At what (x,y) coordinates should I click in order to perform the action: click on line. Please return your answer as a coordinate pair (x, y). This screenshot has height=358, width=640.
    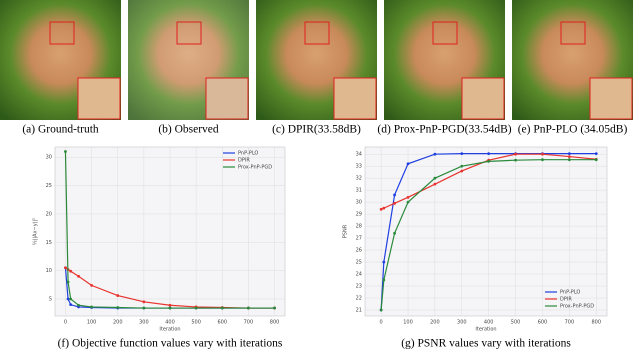
    Looking at the image, I should click on (169, 230).